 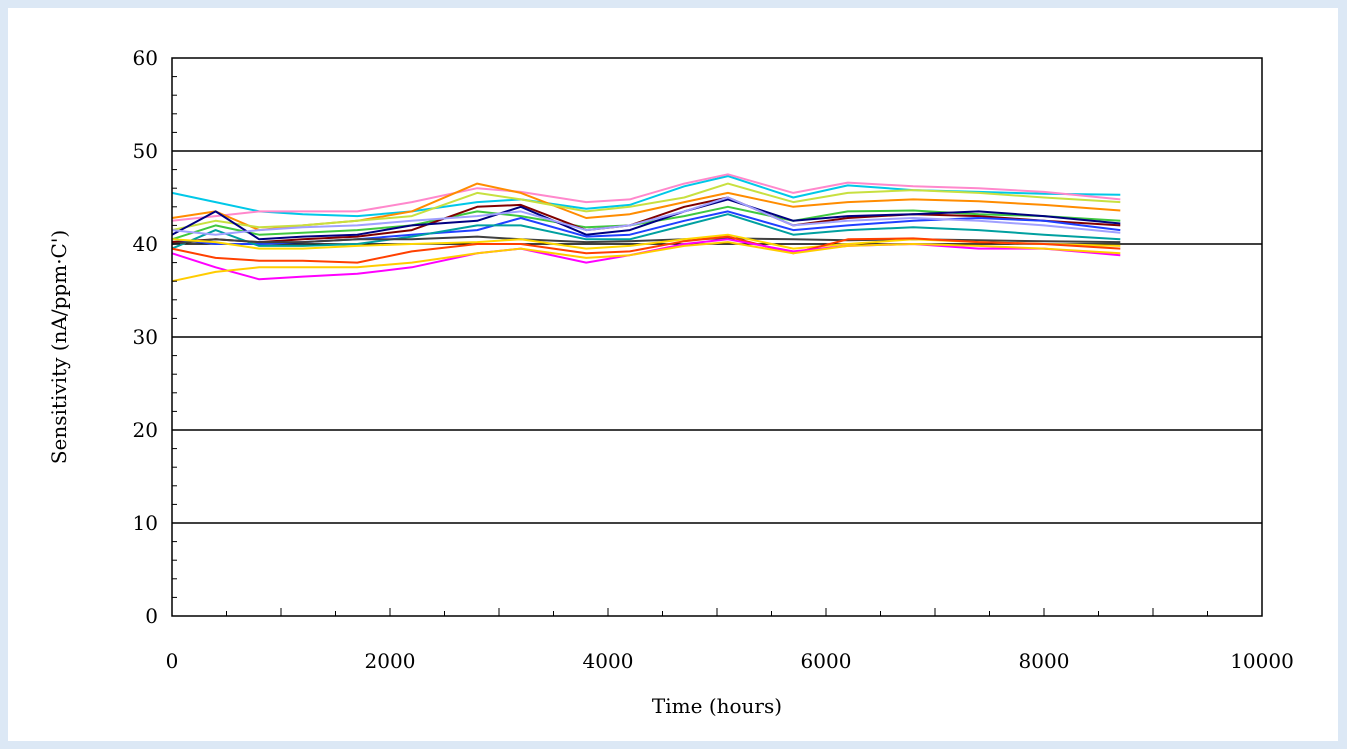 I want to click on y-tick-label: 50, so click(x=145, y=151).